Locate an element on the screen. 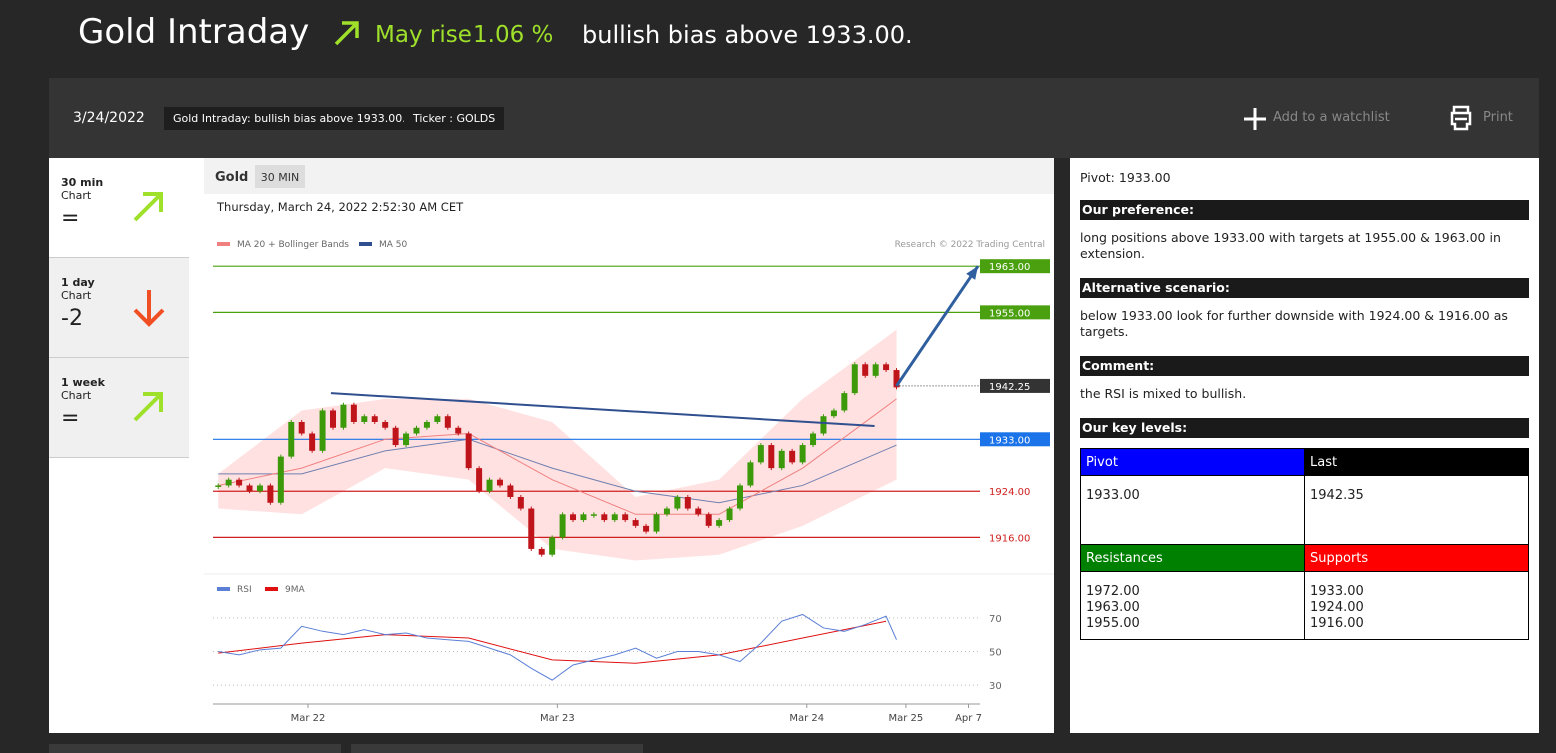 The image size is (1556, 753). pivot: Pivot: 1933.00 is located at coordinates (1125, 177).